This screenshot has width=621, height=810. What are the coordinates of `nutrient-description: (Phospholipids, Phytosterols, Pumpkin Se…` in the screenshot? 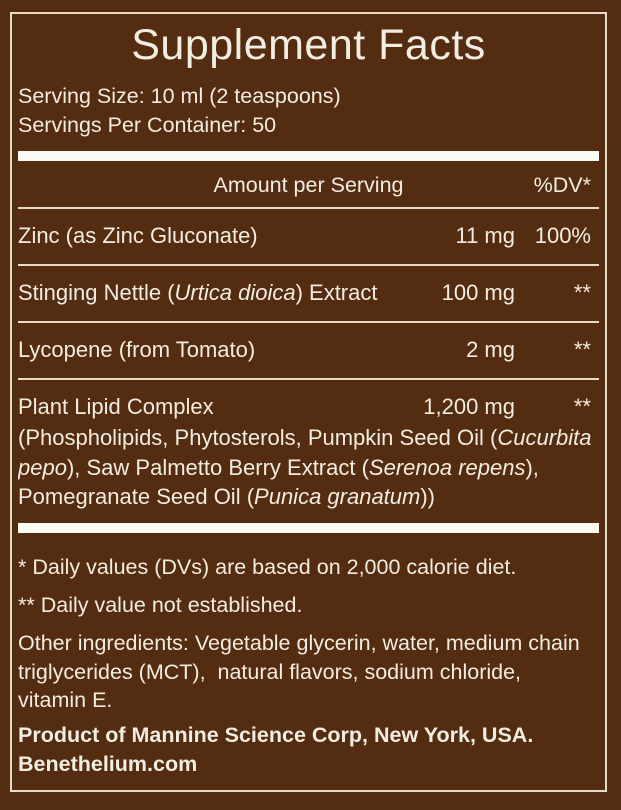 It's located at (305, 467).